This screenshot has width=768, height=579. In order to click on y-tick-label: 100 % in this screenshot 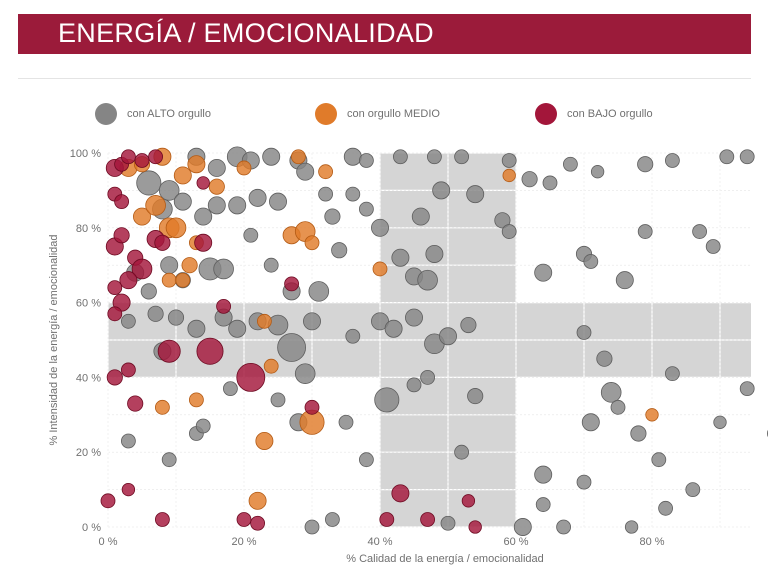, I will do `click(85, 154)`.